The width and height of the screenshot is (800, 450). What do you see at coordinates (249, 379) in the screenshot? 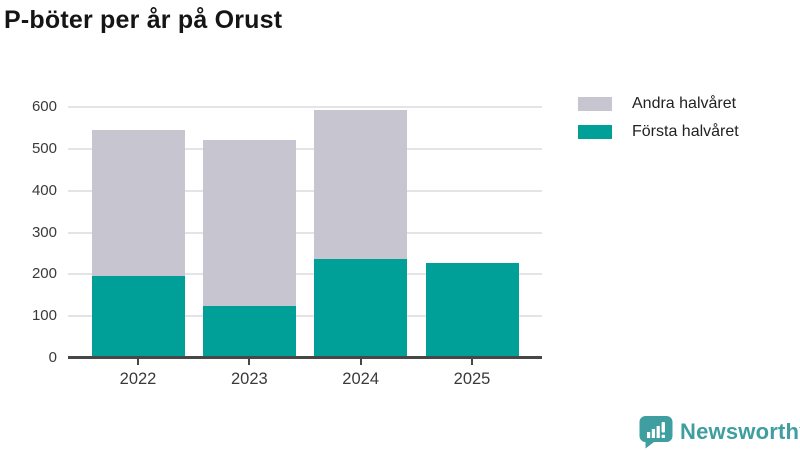
I see `x-label-2023: 2023` at bounding box center [249, 379].